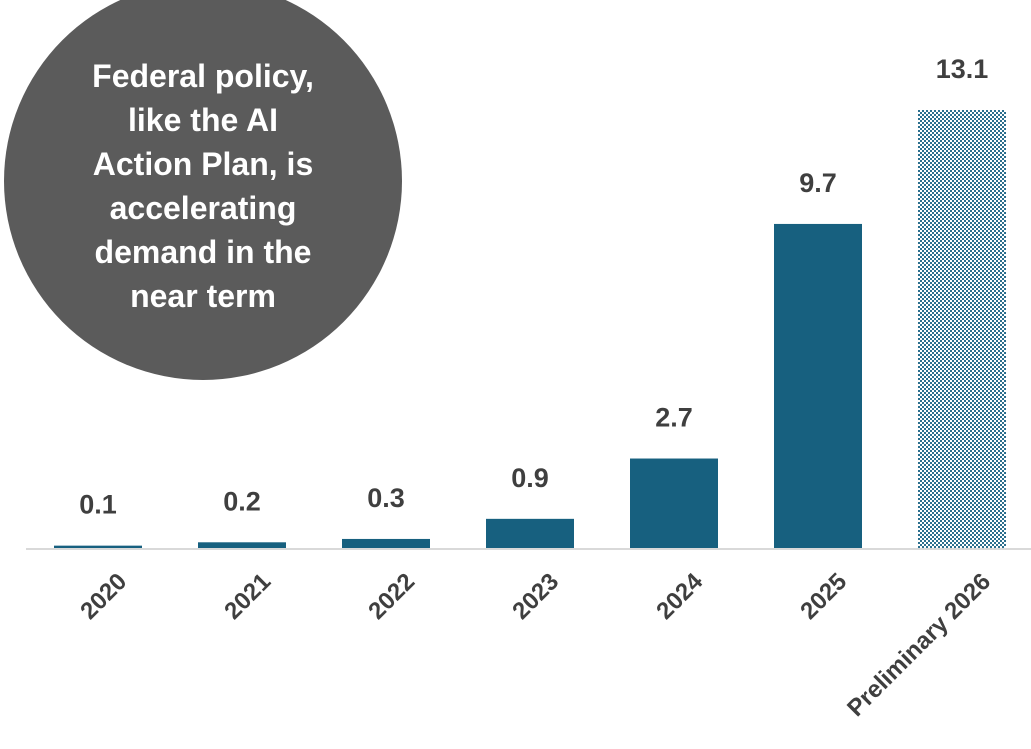  I want to click on x-tick-label: 2020, so click(103, 596).